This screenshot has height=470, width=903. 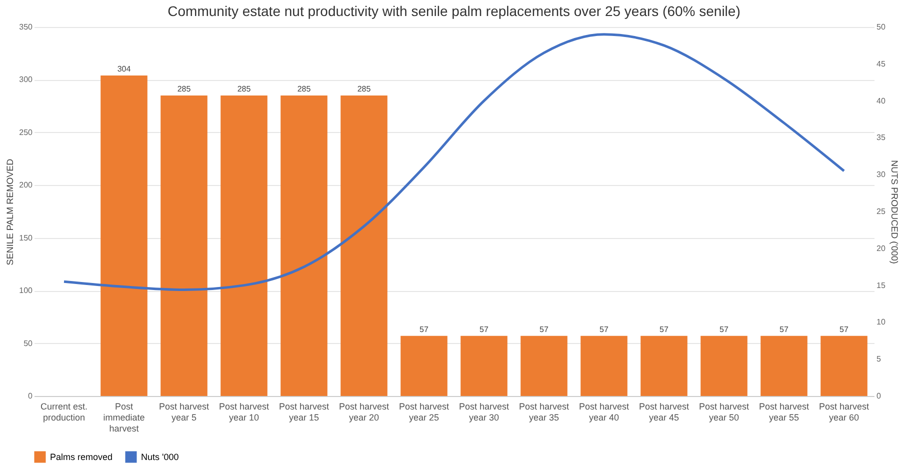 I want to click on y2-tick-label: 15, so click(x=881, y=285).